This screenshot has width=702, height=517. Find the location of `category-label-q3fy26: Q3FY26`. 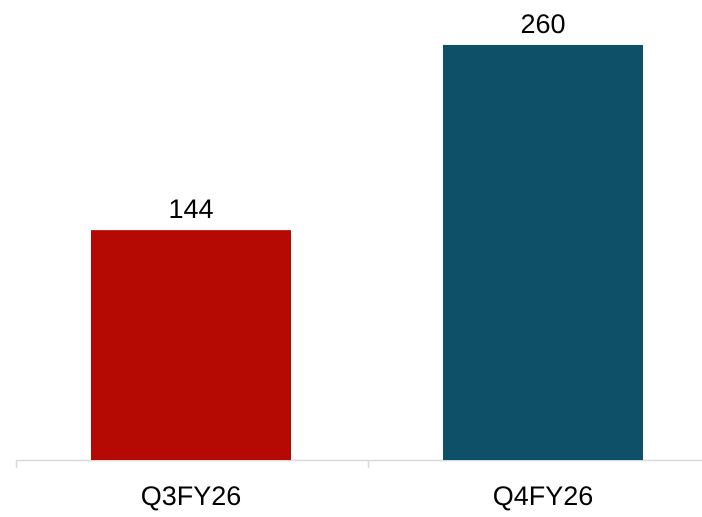

category-label-q3fy26: Q3FY26 is located at coordinates (191, 496).